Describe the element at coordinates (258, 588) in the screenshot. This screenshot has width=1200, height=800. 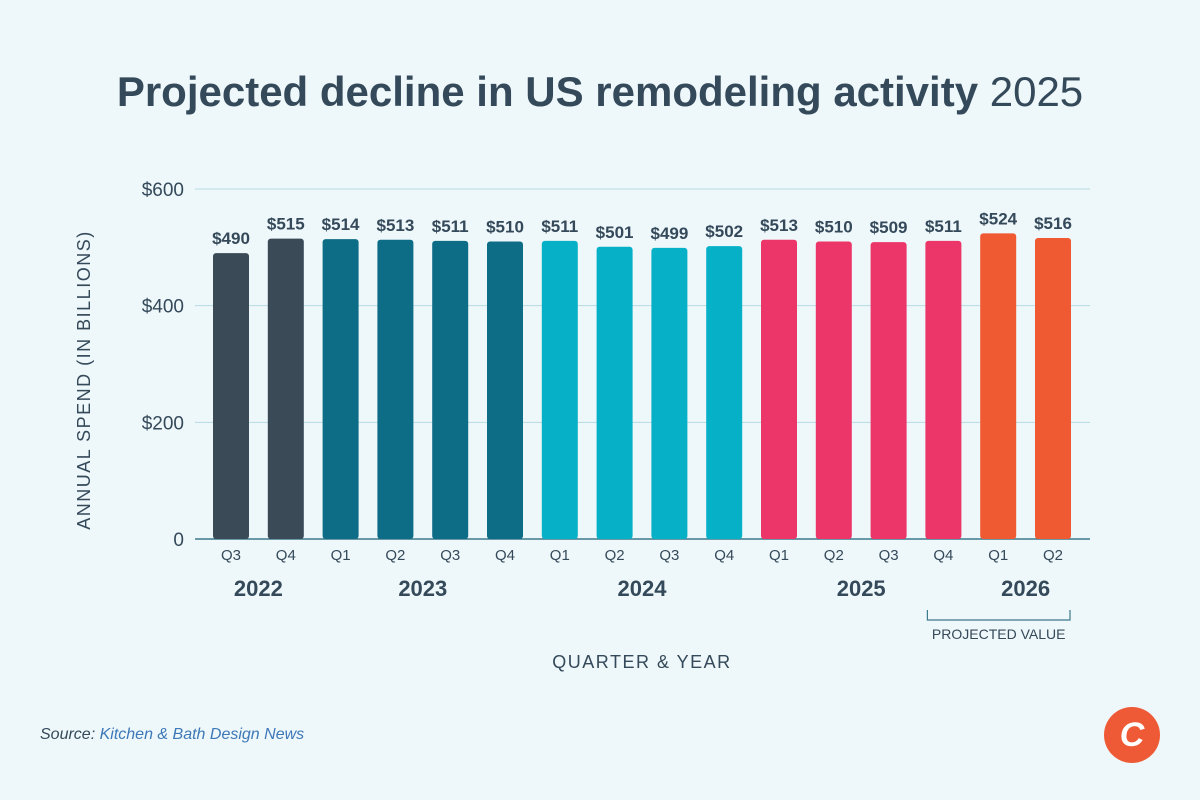
I see `year-label: 2022` at that location.